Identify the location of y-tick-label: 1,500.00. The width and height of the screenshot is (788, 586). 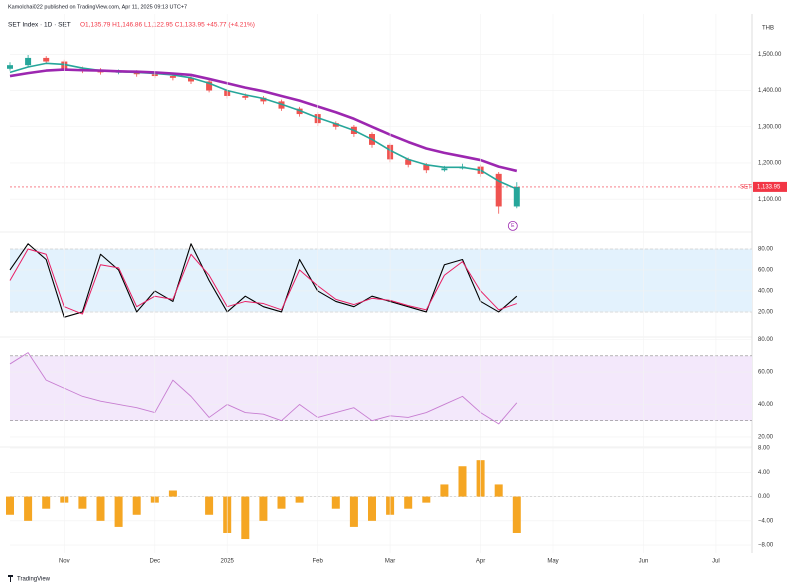
(770, 55).